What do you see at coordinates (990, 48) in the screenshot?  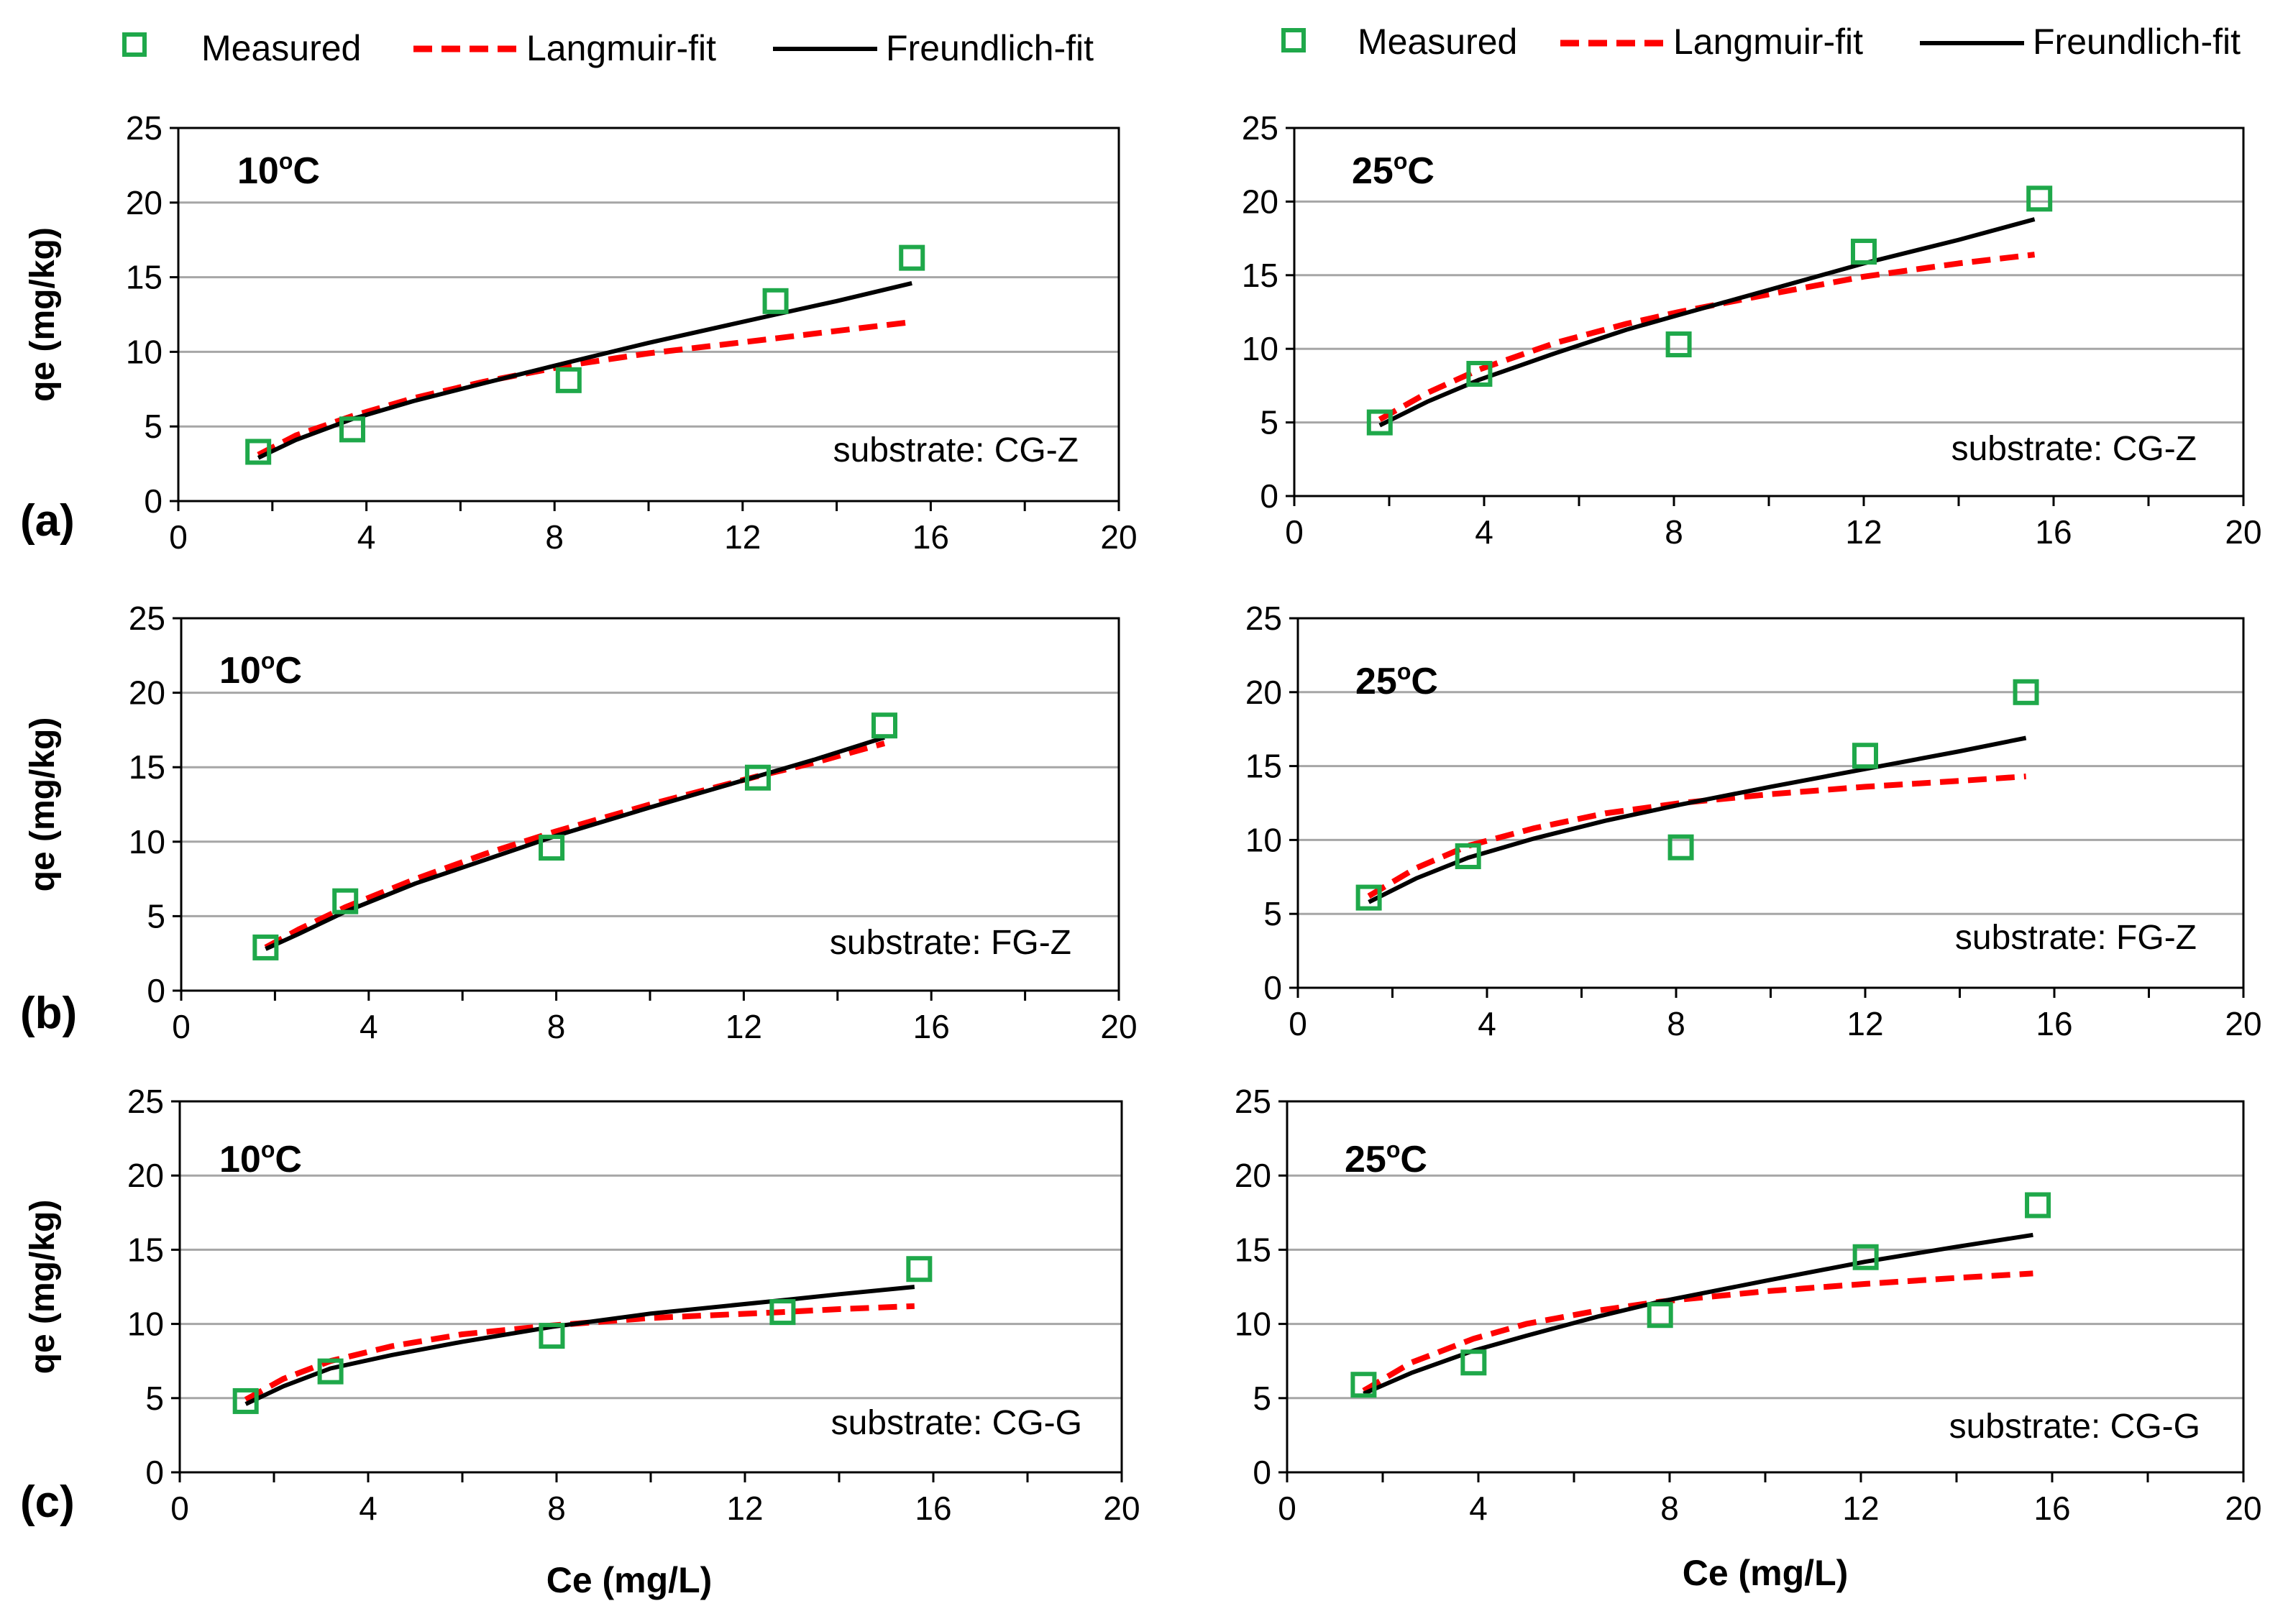 I see `legend-freundlich-label: Freundlich-fit` at bounding box center [990, 48].